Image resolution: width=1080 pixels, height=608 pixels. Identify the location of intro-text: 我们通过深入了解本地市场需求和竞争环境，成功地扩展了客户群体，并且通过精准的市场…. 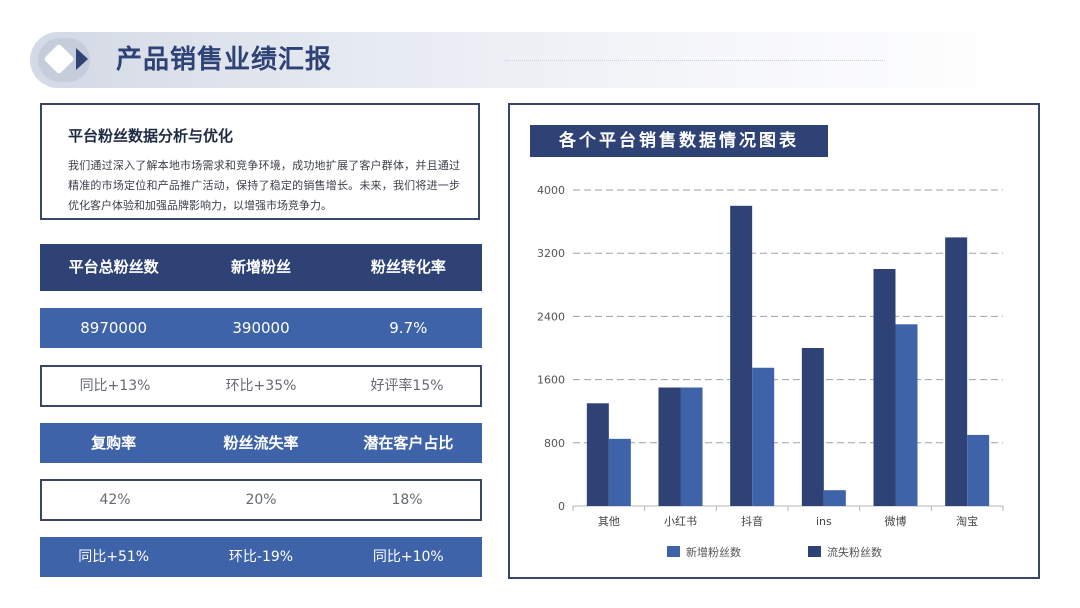
(264, 185).